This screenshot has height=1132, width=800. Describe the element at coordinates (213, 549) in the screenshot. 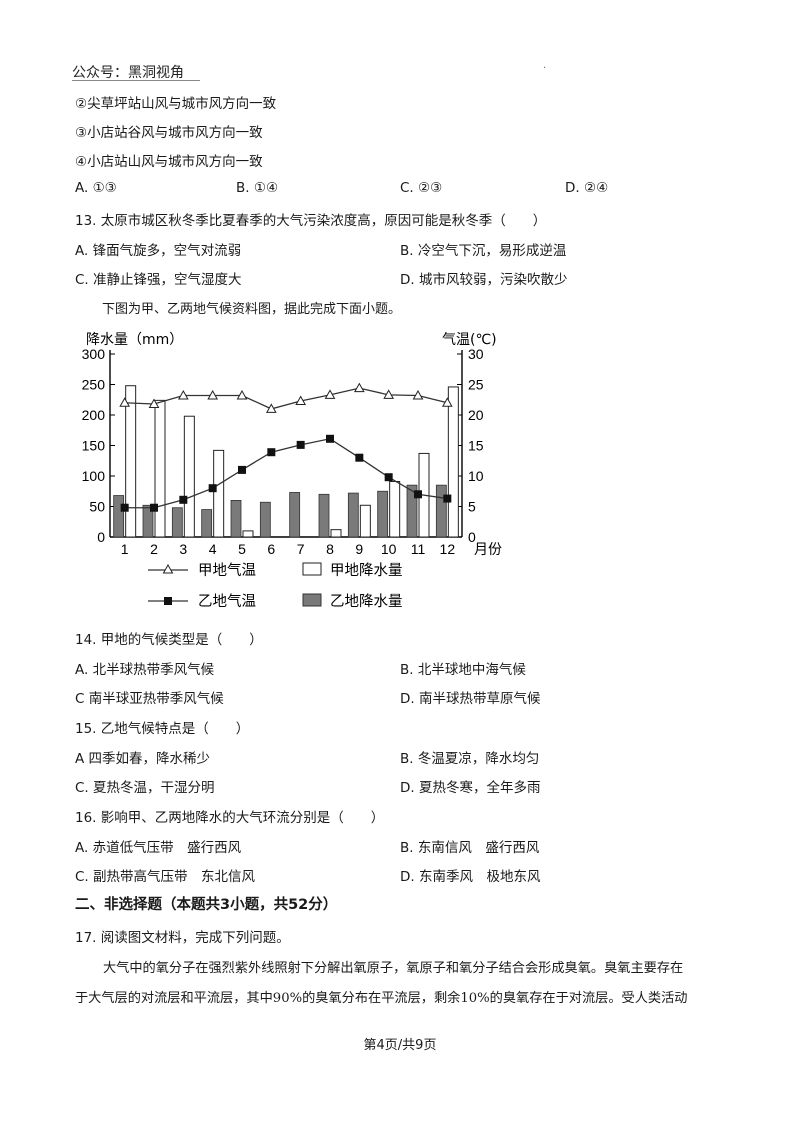

I see `x-tick-label: 4` at that location.